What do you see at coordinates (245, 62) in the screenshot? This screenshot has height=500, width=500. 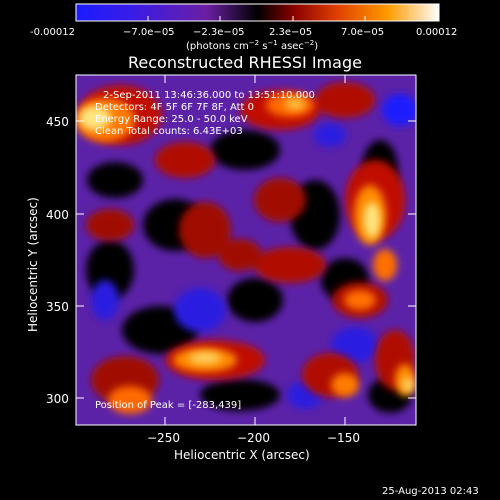 I see `plot-title: Reconstructed RHESSI Image` at bounding box center [245, 62].